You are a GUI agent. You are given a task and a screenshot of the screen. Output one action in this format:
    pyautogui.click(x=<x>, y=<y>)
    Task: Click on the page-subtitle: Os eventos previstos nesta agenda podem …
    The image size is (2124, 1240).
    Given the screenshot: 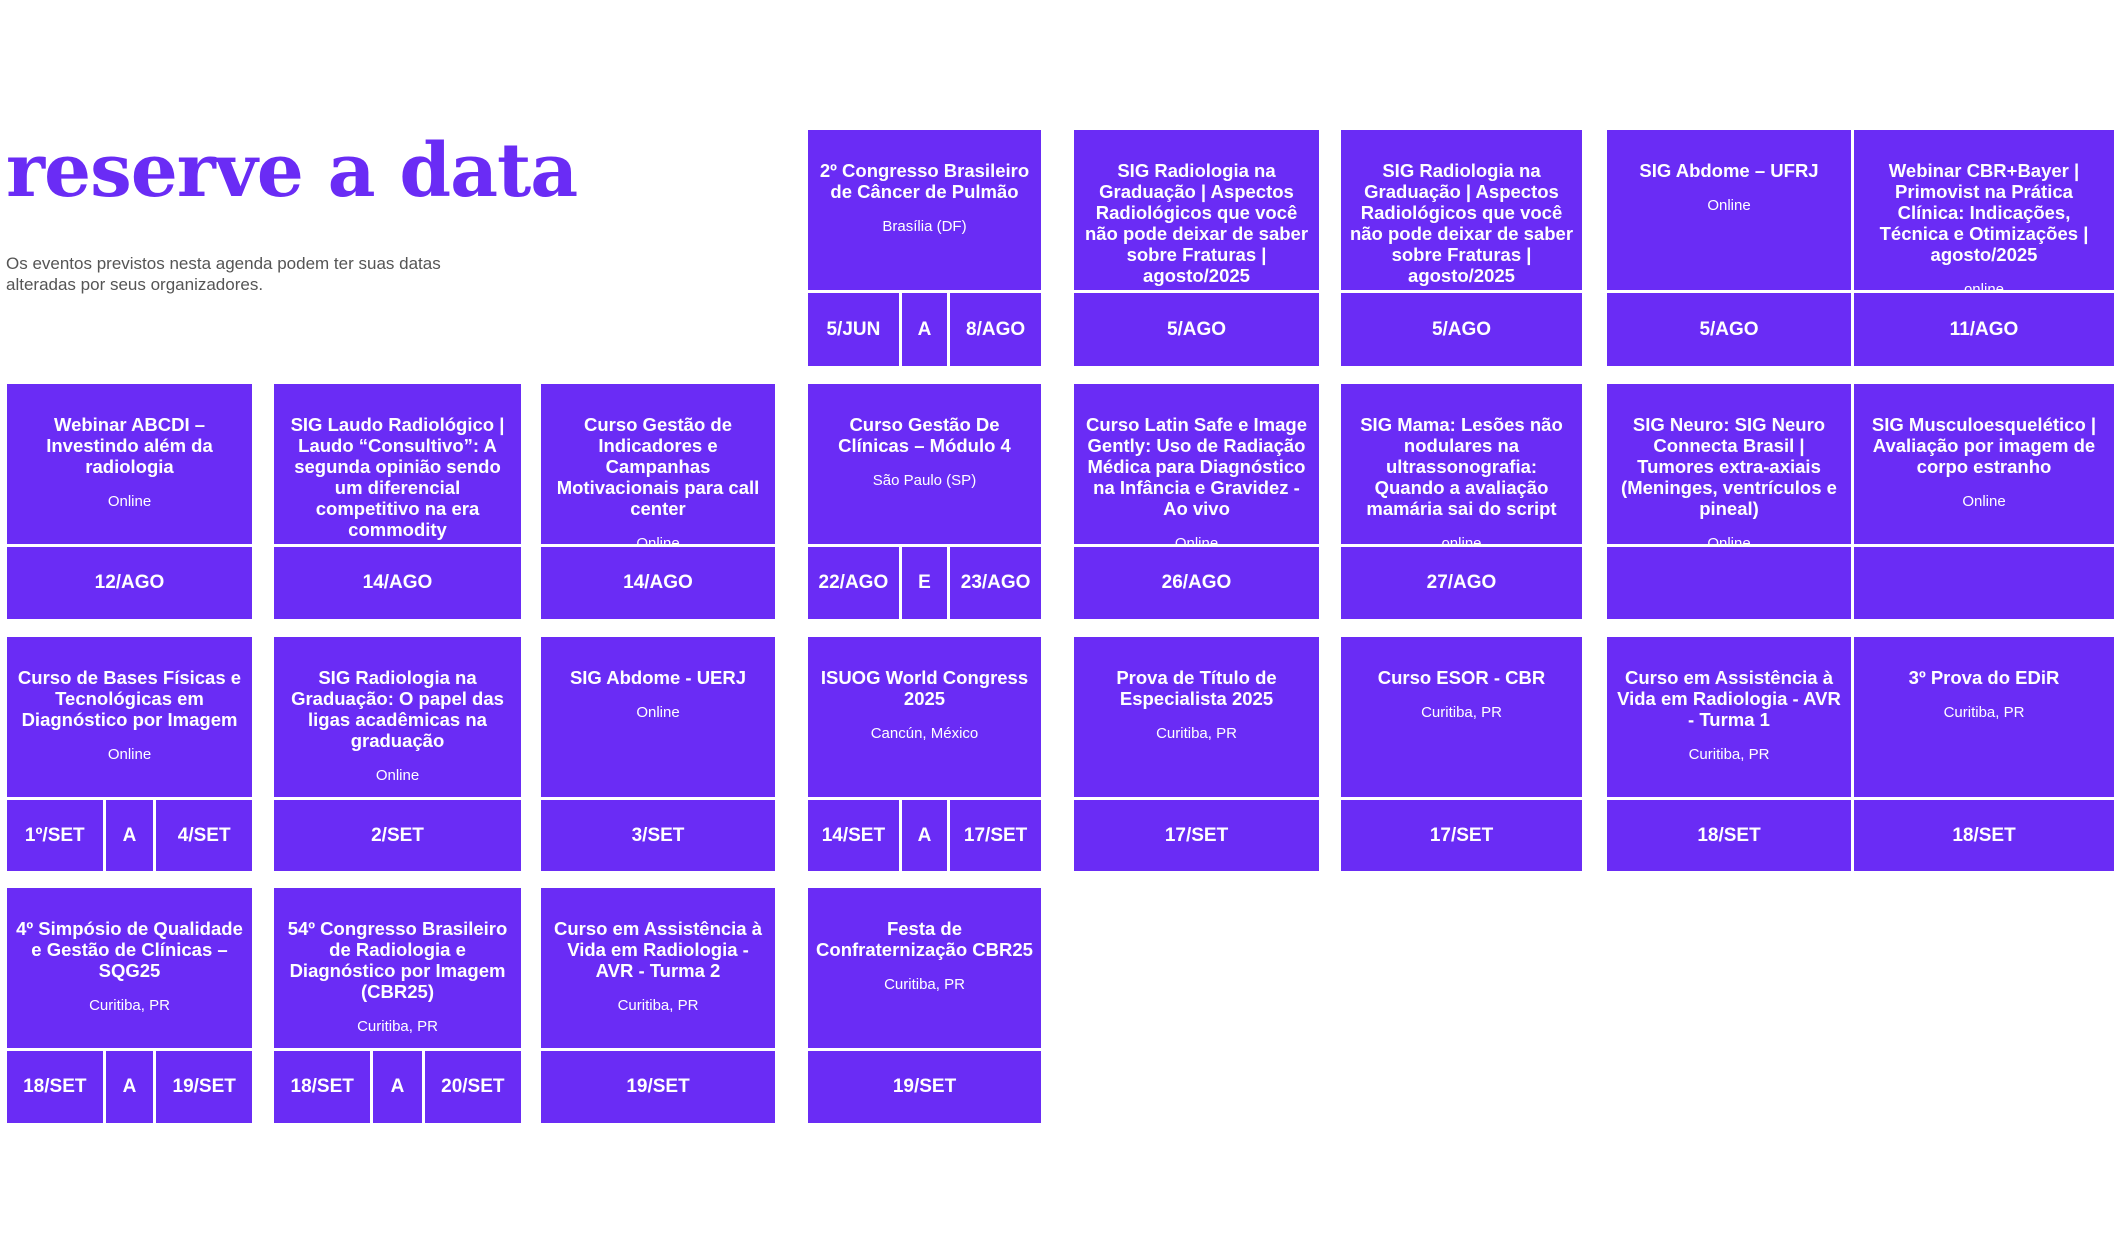 What is the action you would take?
    pyautogui.click(x=223, y=274)
    